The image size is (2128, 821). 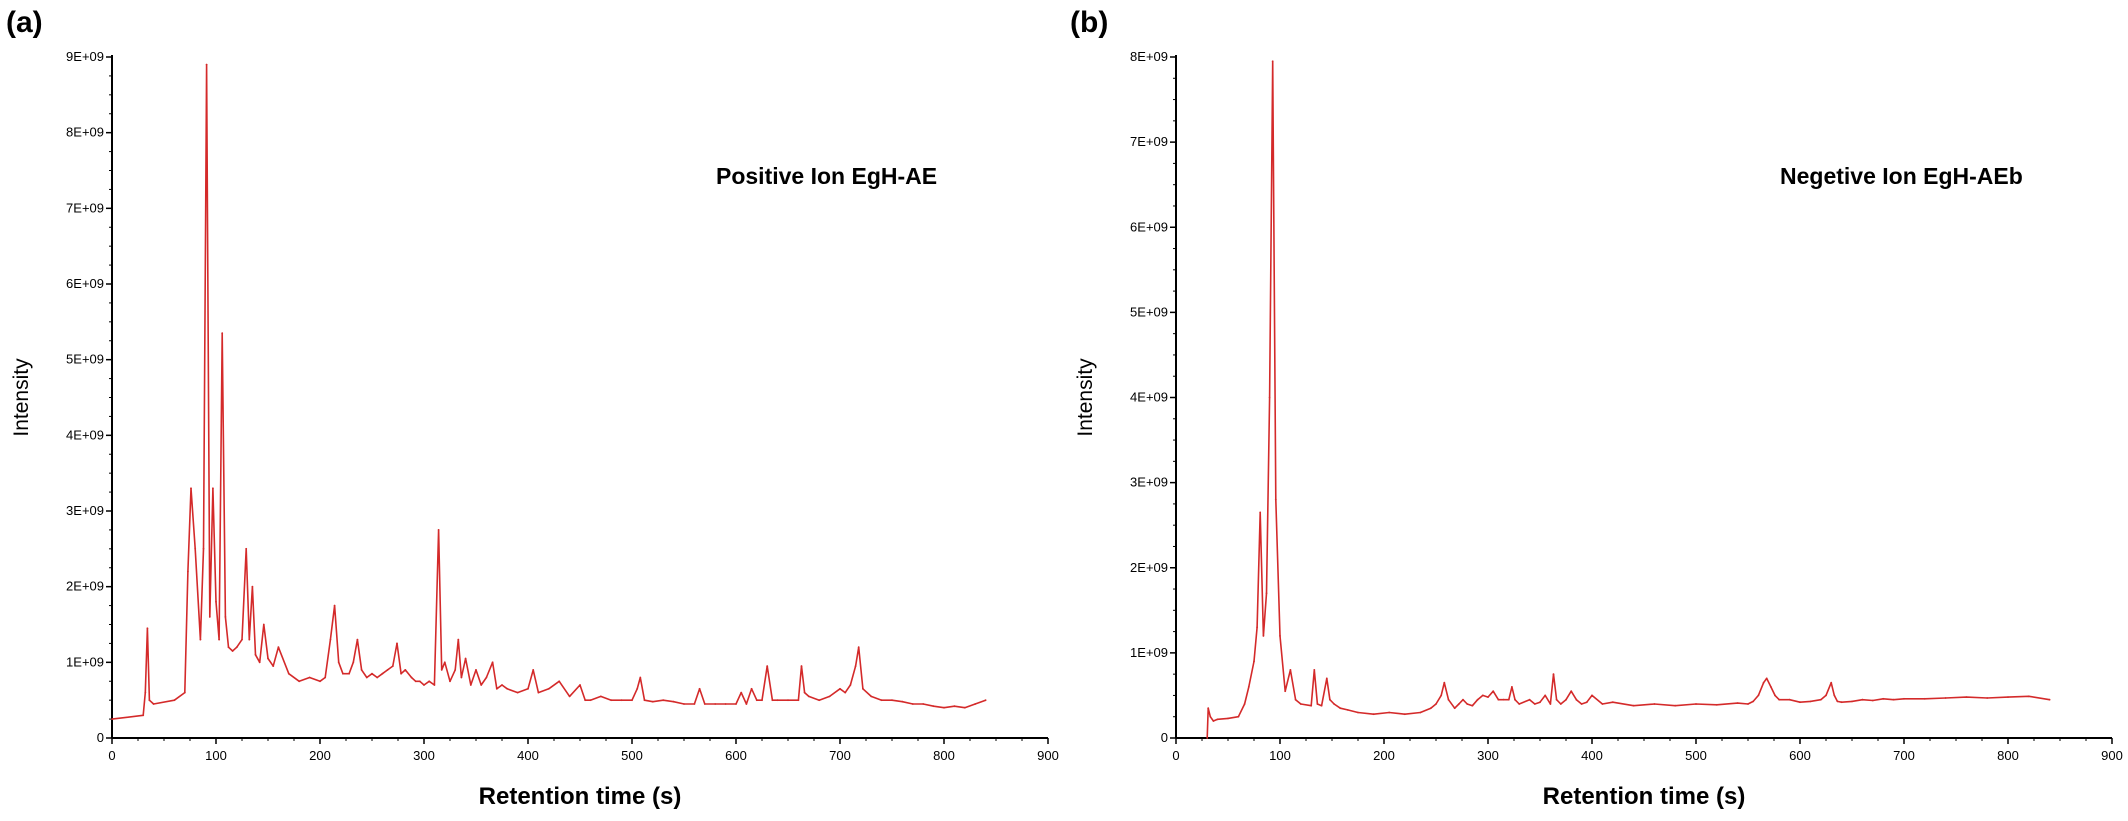 I want to click on chart-b-x-tick-label: 200, so click(x=1384, y=755).